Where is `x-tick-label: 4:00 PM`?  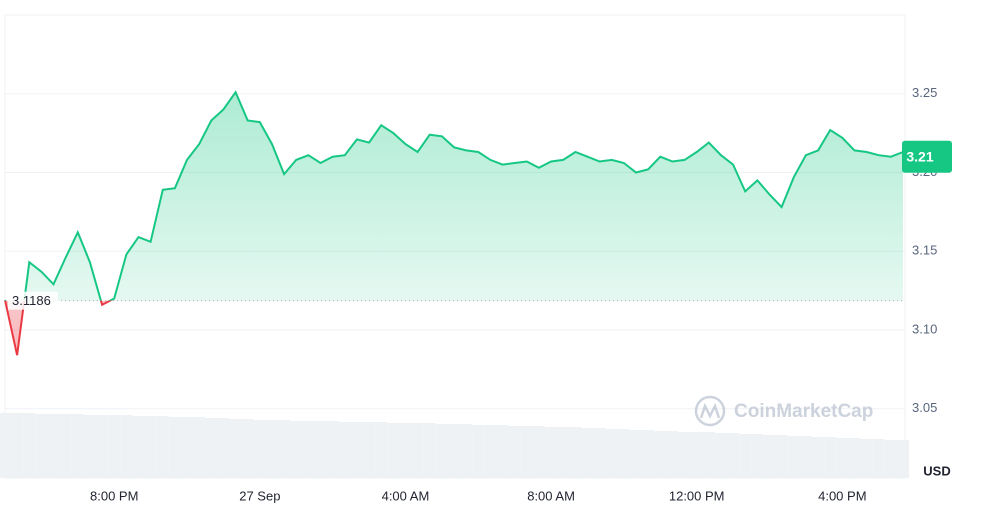
x-tick-label: 4:00 PM is located at coordinates (842, 495).